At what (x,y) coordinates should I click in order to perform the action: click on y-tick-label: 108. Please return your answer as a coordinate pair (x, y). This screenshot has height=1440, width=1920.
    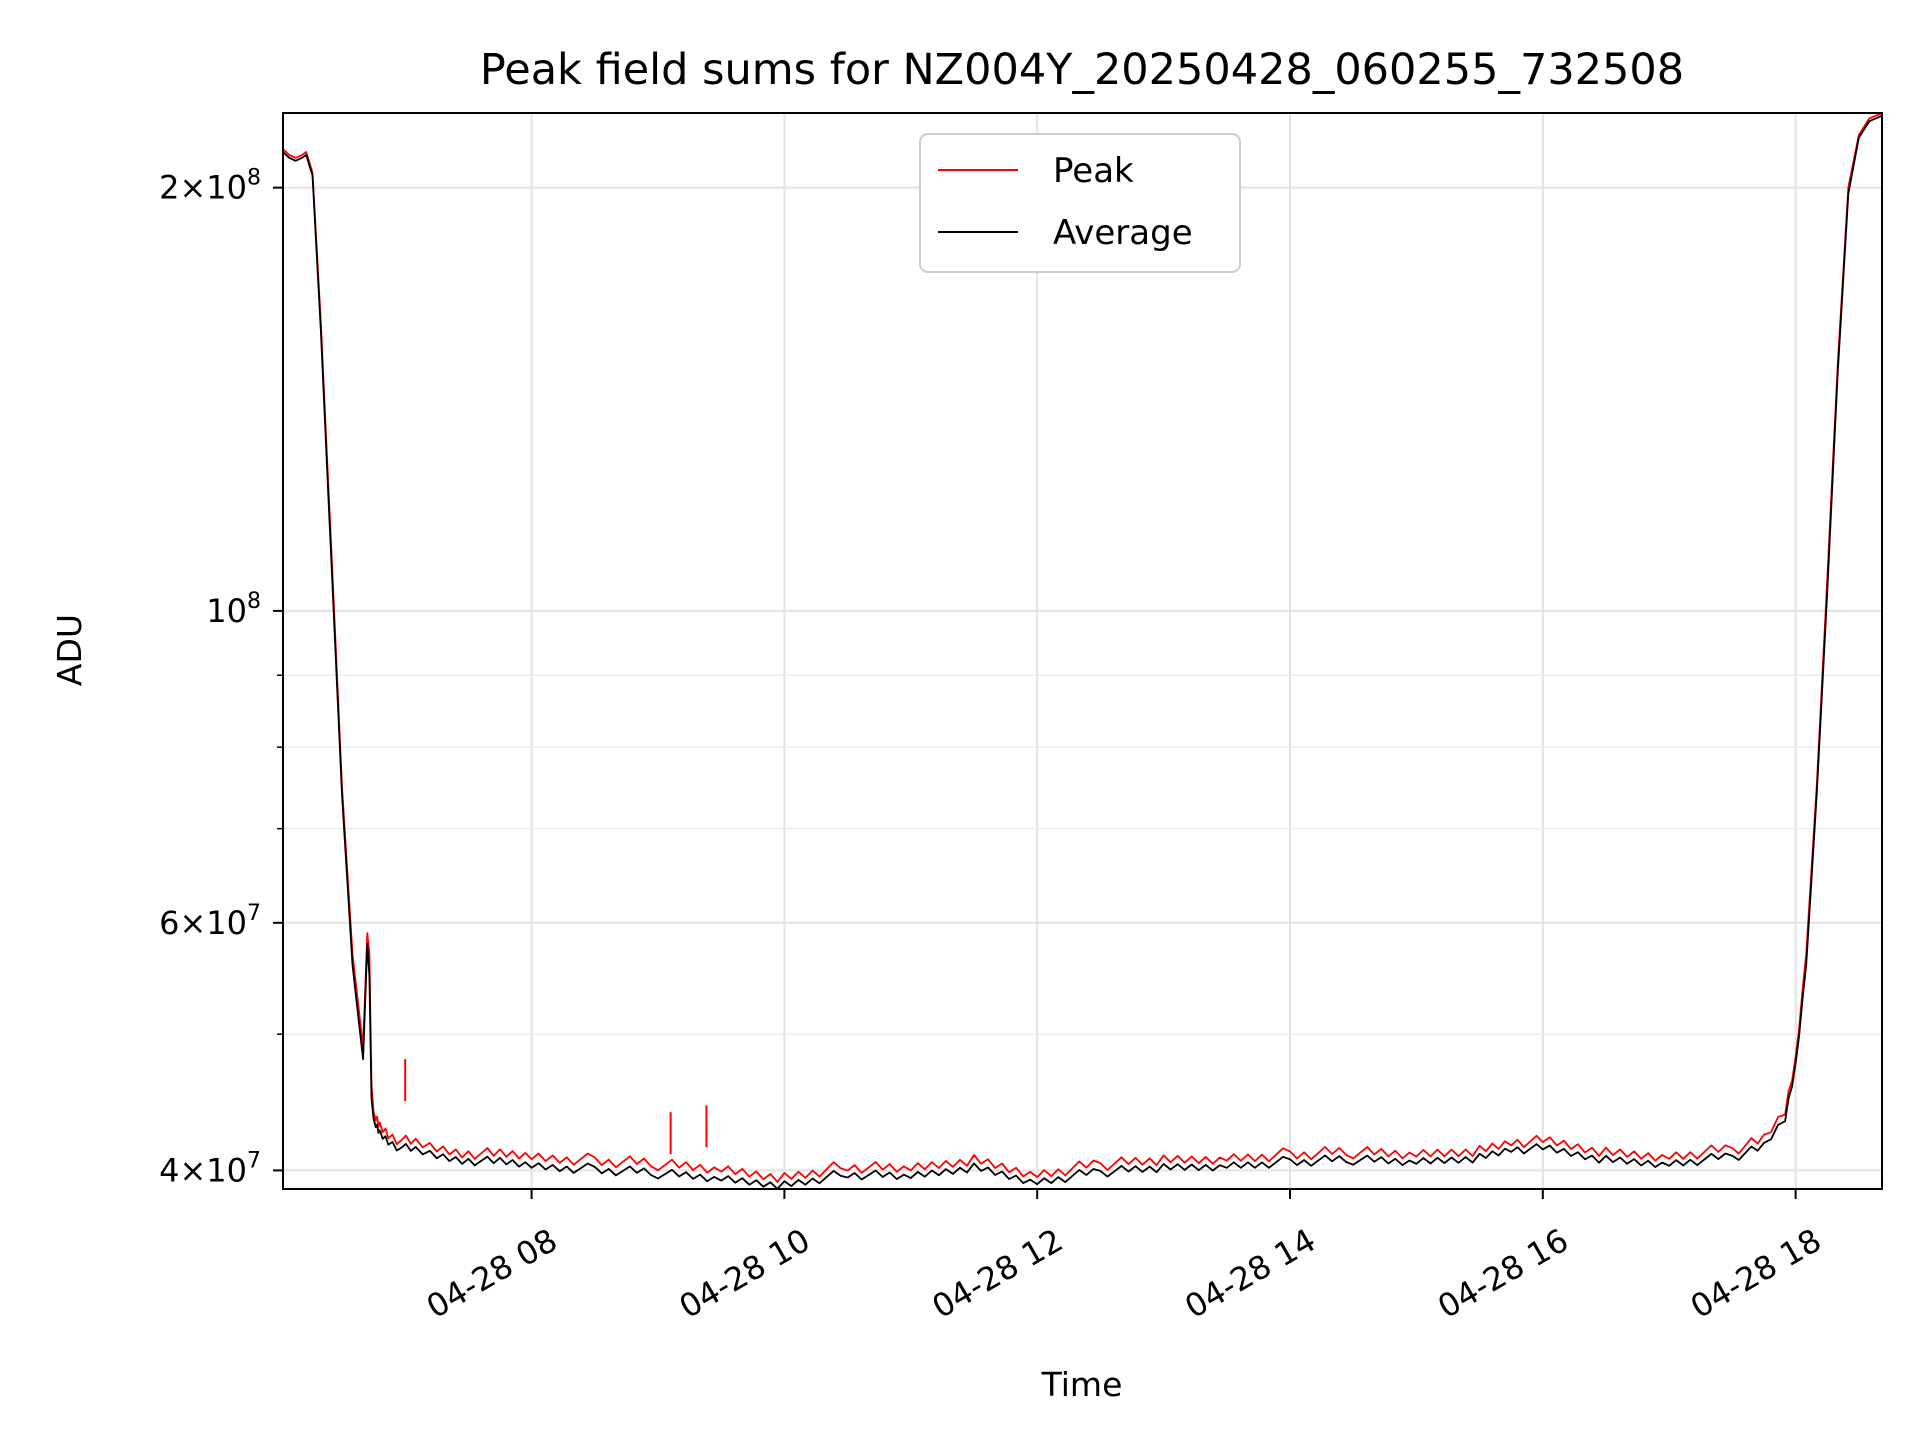
    Looking at the image, I should click on (233, 609).